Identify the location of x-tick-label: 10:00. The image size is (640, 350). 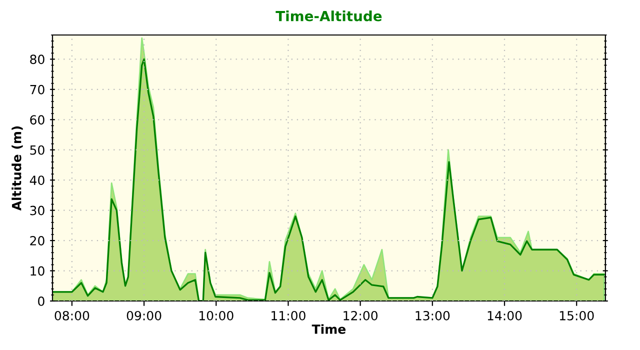
(216, 315).